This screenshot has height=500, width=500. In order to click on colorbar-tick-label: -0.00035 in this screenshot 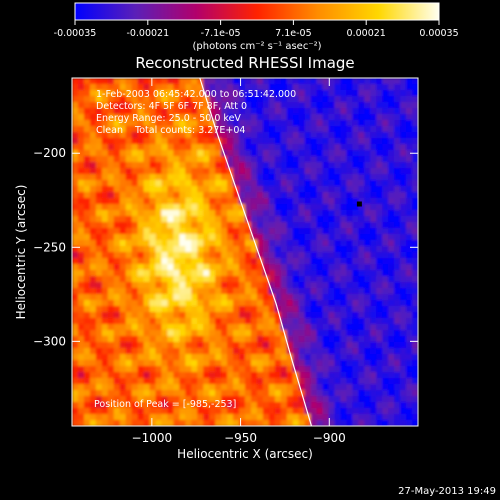, I will do `click(75, 33)`.